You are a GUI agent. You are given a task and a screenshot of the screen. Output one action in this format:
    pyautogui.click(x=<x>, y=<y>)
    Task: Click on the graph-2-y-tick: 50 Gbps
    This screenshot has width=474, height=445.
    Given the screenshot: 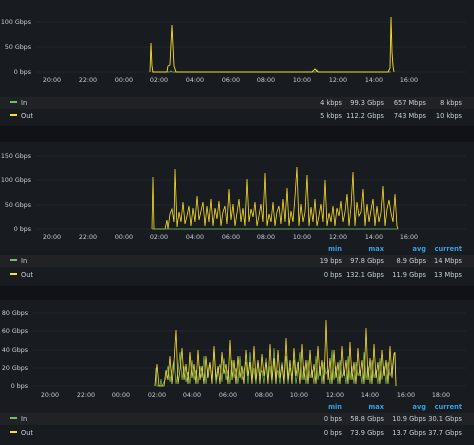 What is the action you would take?
    pyautogui.click(x=18, y=205)
    